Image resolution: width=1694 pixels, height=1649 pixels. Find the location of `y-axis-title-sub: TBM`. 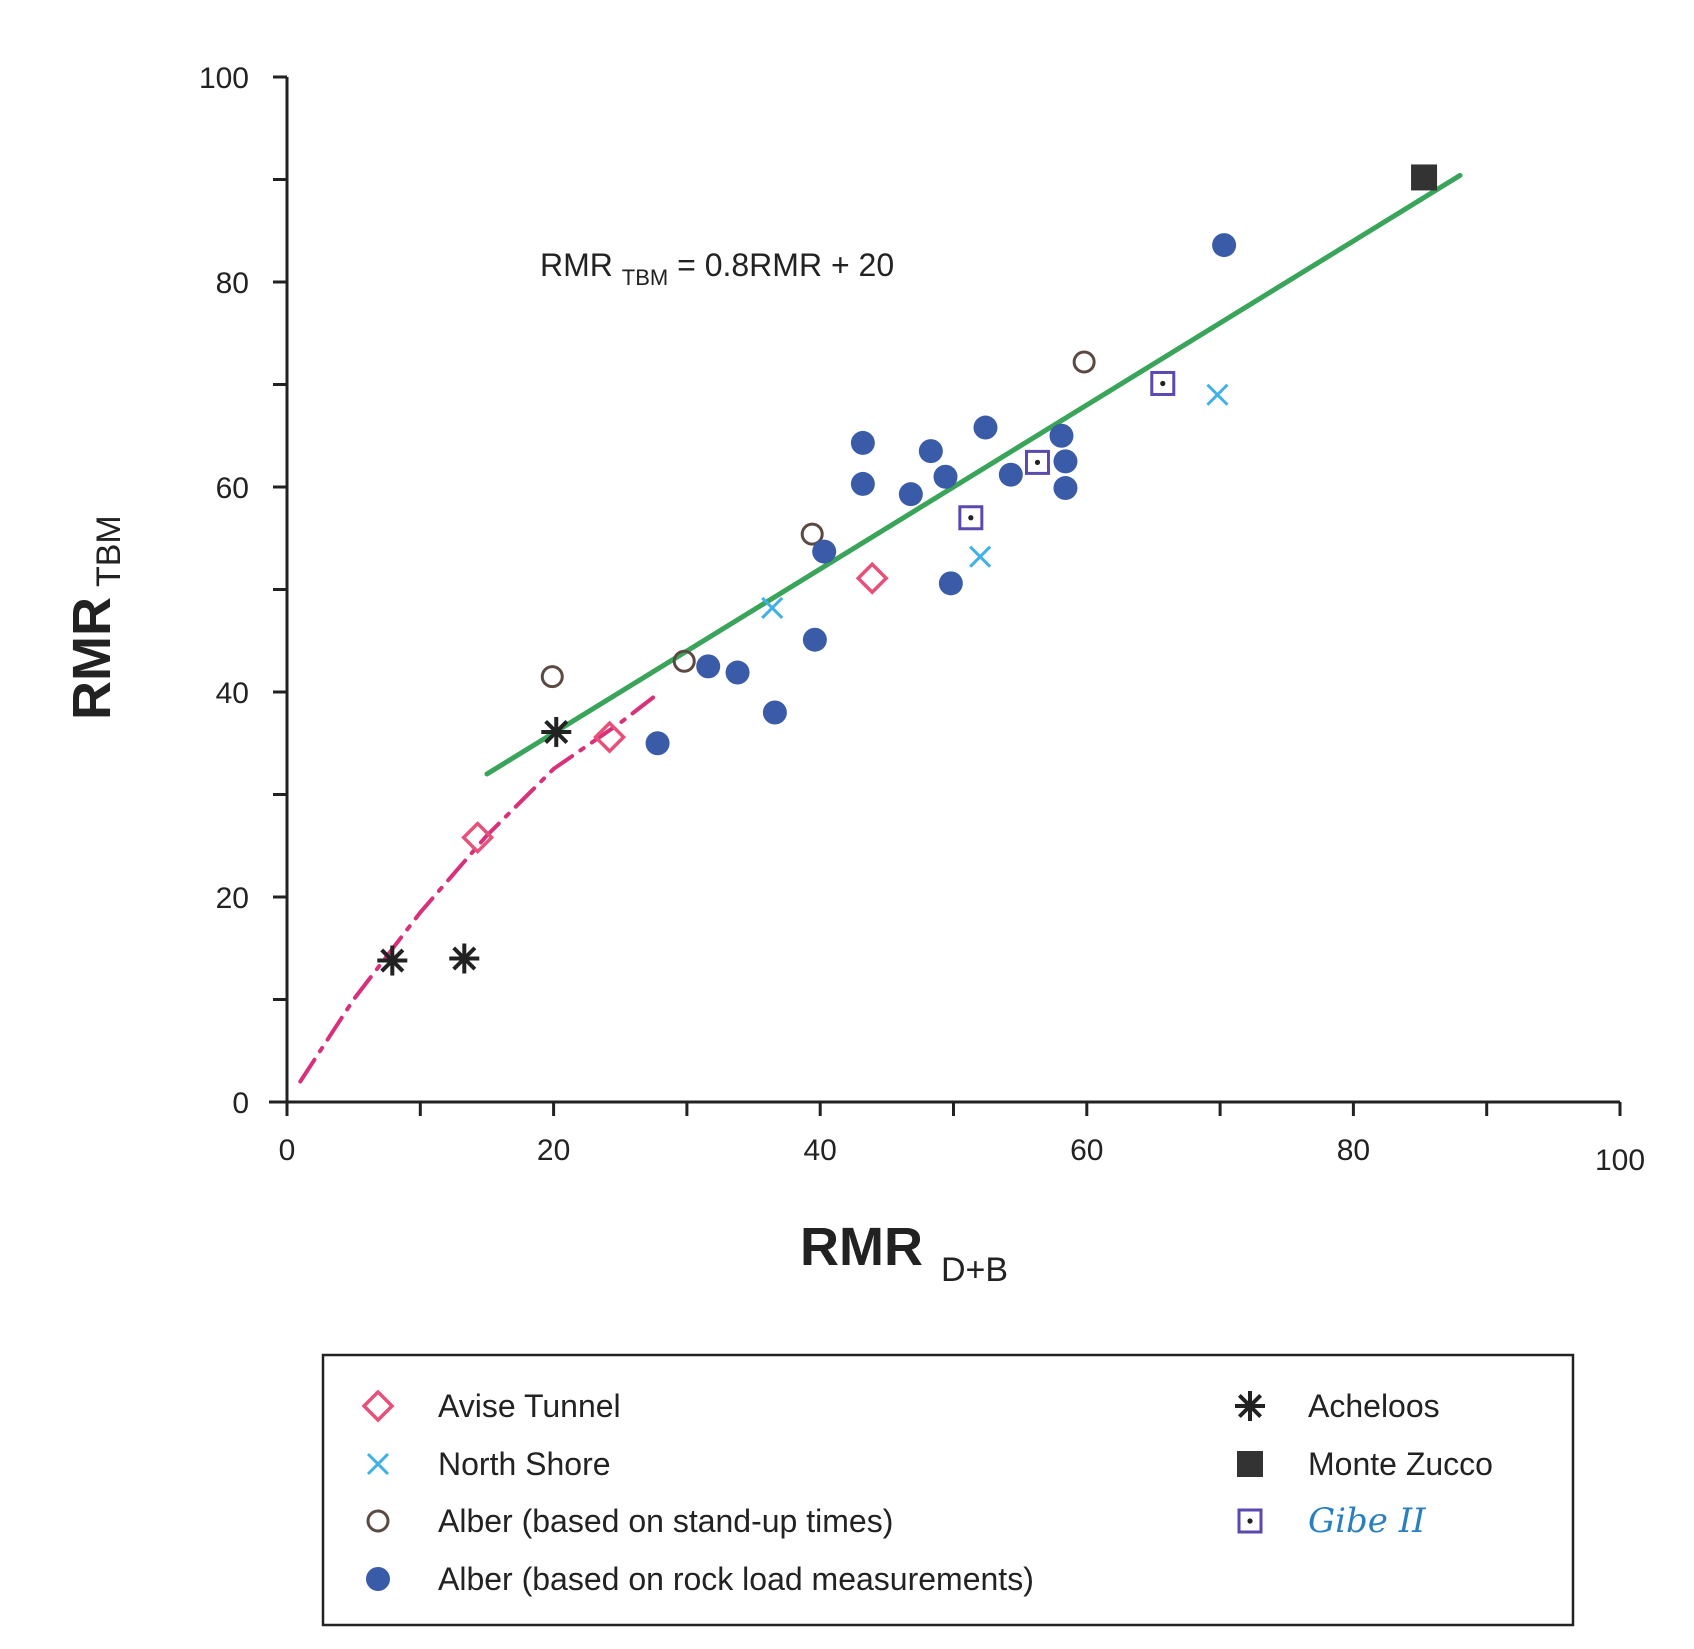

y-axis-title-sub: TBM is located at coordinates (109, 551).